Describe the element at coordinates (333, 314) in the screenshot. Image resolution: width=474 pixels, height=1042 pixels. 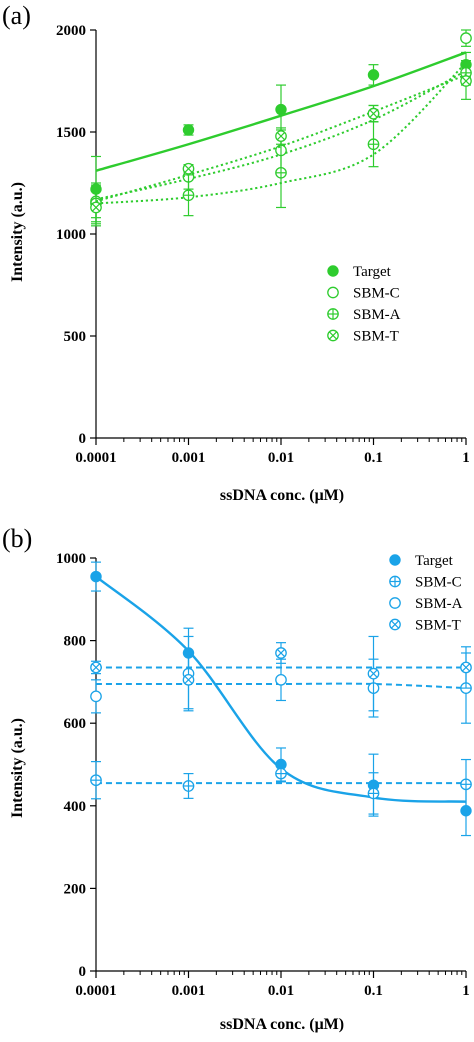
I see `chart-0-series-sbm-a-legend-marker` at that location.